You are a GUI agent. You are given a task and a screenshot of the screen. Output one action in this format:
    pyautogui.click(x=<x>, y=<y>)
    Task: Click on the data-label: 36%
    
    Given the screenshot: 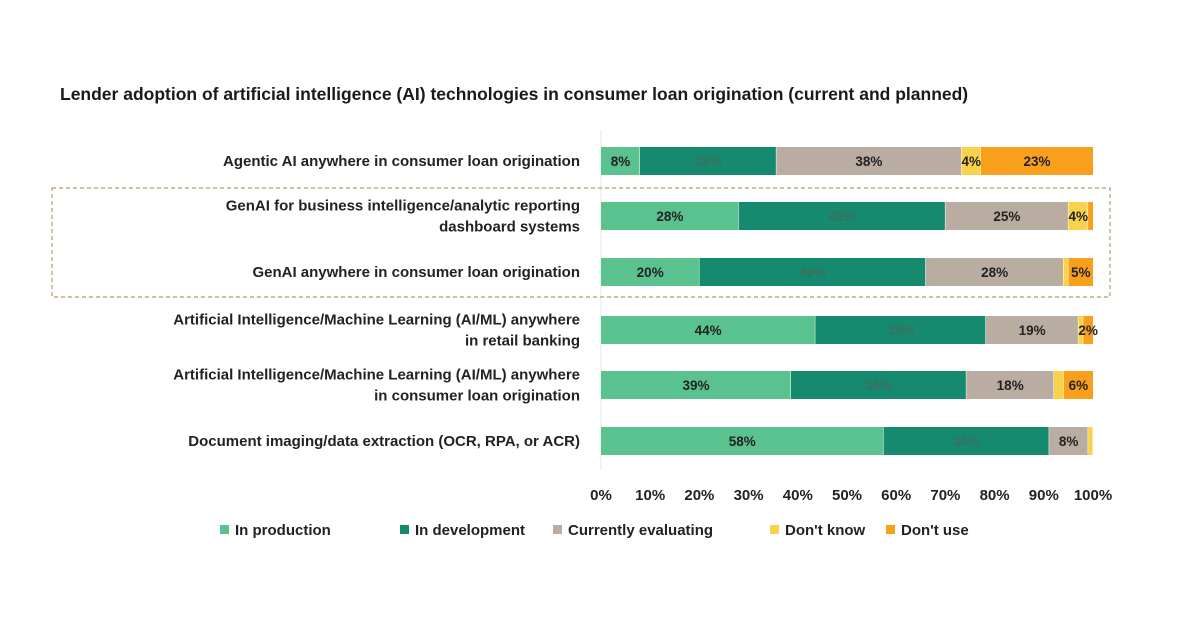 What is the action you would take?
    pyautogui.click(x=878, y=385)
    